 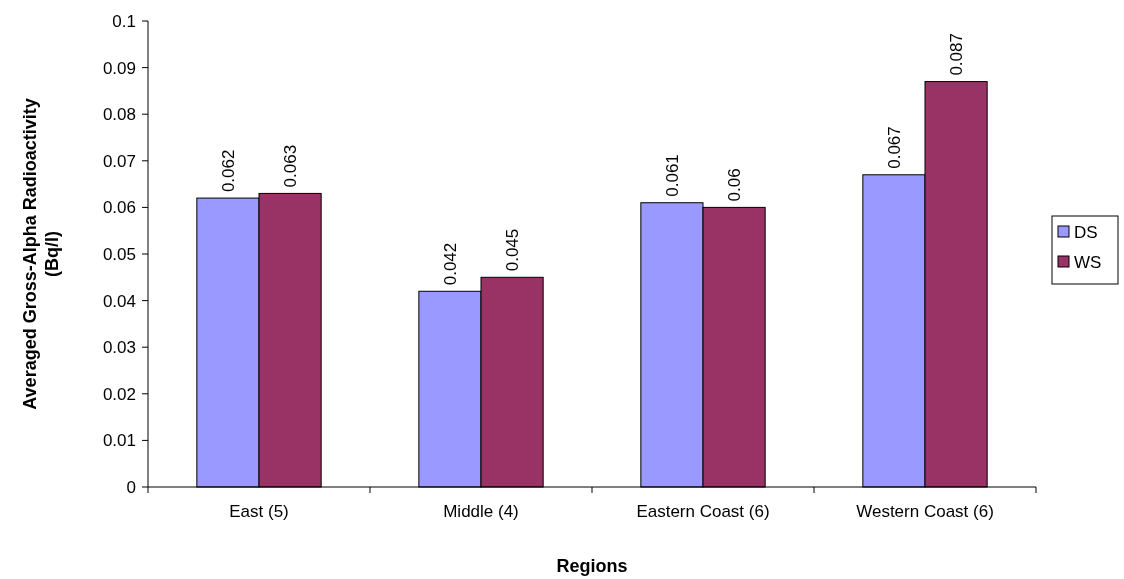 What do you see at coordinates (119, 115) in the screenshot?
I see `y-tick-label: 0.08` at bounding box center [119, 115].